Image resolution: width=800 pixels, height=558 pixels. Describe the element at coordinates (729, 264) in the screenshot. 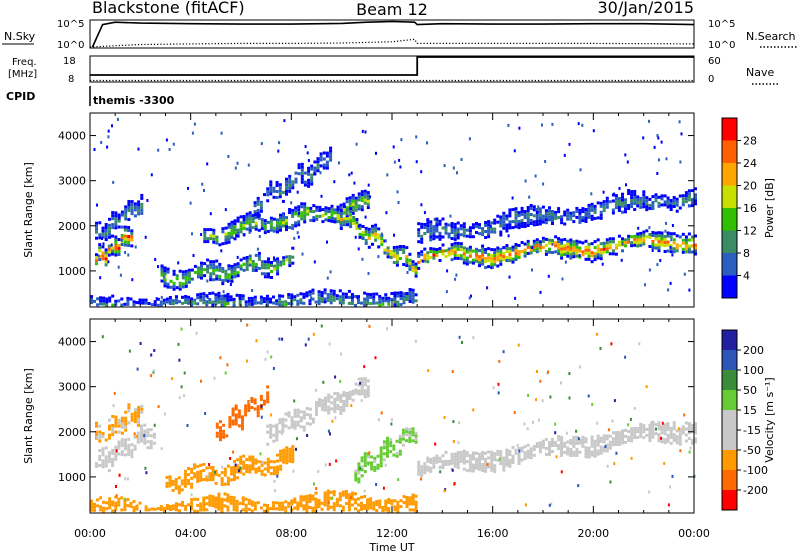

I see `power-colorbar-segment` at that location.